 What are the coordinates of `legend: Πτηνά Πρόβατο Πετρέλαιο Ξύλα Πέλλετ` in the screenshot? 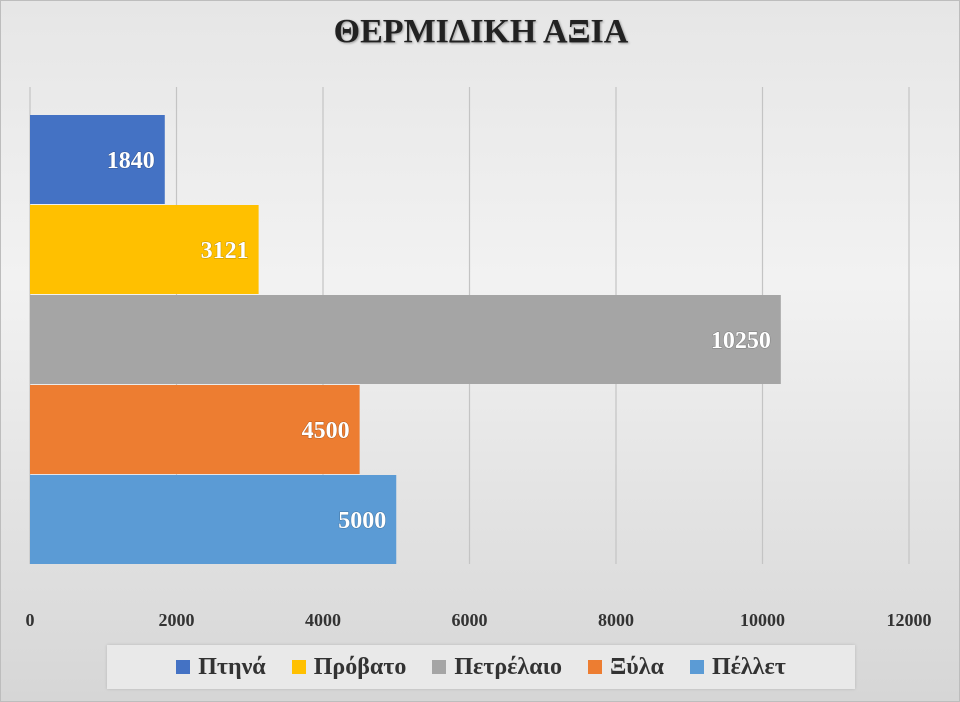 It's located at (481, 667).